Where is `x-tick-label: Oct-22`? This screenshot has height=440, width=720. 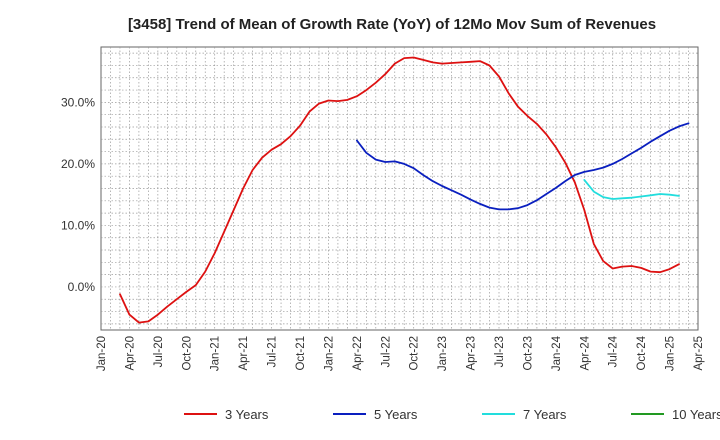
x-tick-label: Oct-22 is located at coordinates (415, 353).